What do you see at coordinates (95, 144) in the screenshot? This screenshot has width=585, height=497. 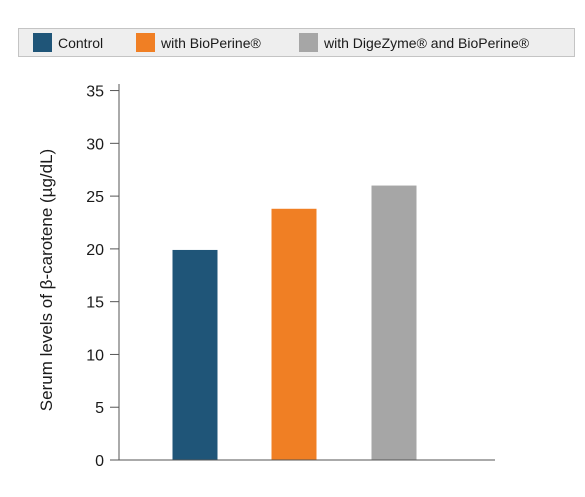 I see `y-tick-label: 30` at bounding box center [95, 144].